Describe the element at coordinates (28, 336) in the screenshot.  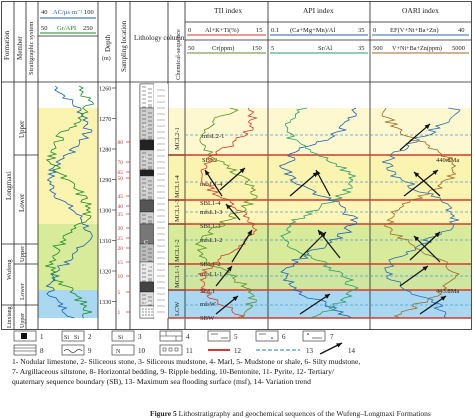
I see `legend-item-1: 1` at that location.